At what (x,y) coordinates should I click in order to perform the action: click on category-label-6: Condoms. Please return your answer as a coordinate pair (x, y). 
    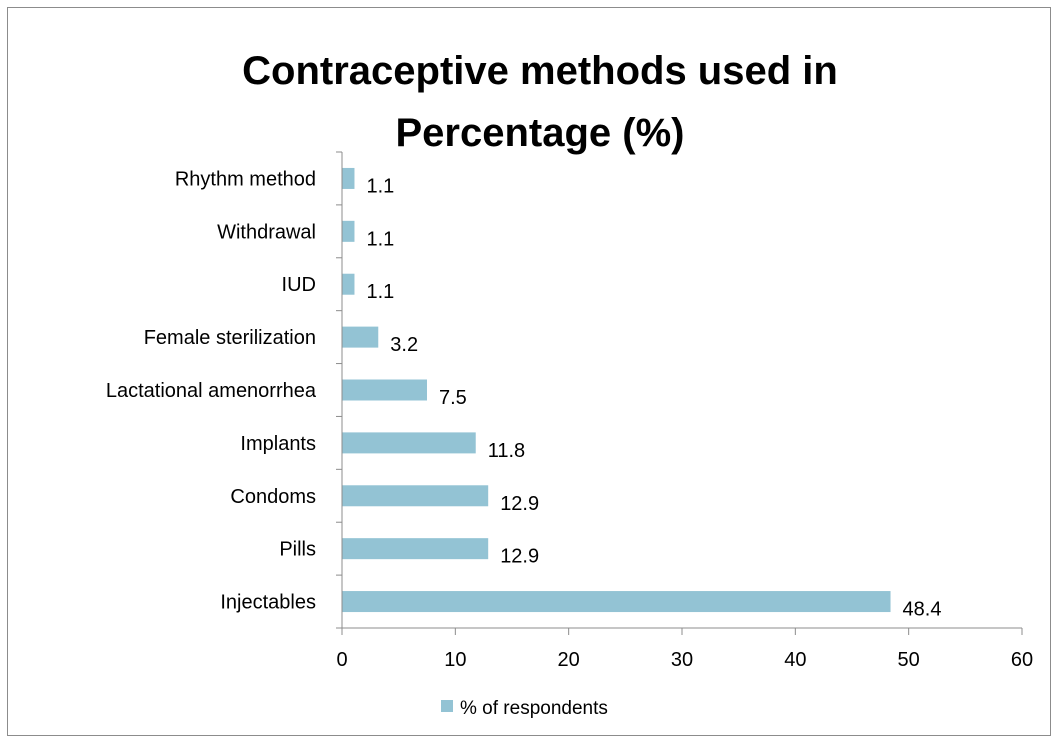
    Looking at the image, I should click on (273, 497).